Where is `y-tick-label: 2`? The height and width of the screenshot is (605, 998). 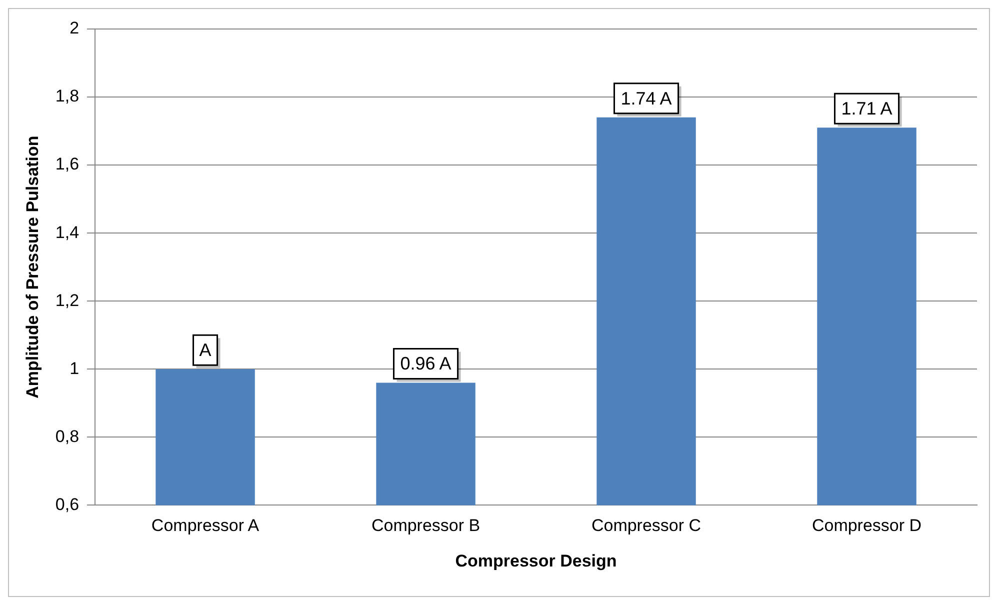 y-tick-label: 2 is located at coordinates (75, 28).